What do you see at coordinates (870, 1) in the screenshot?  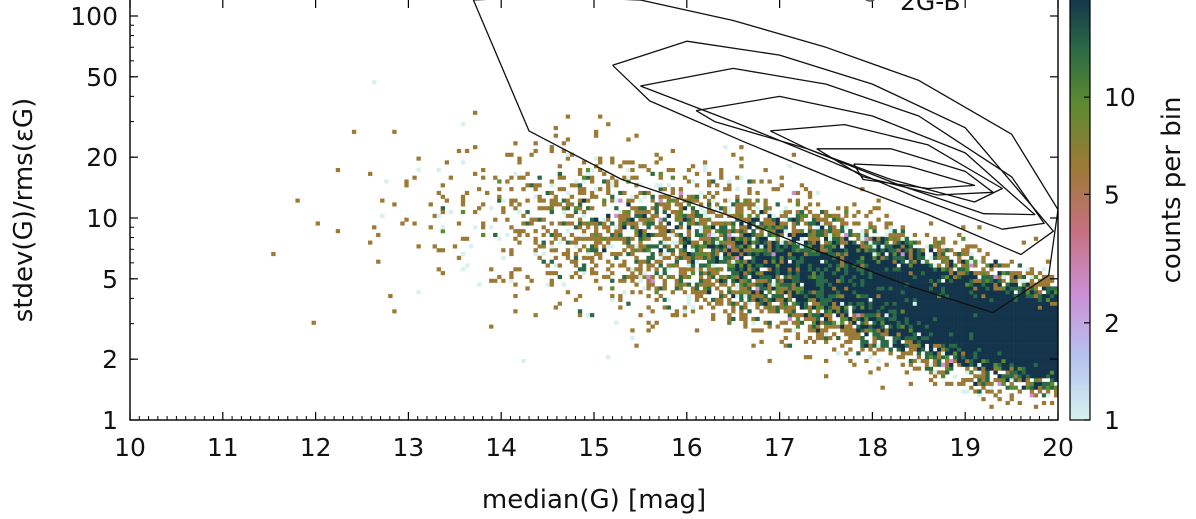 I see `legend-marker-open-circle` at bounding box center [870, 1].